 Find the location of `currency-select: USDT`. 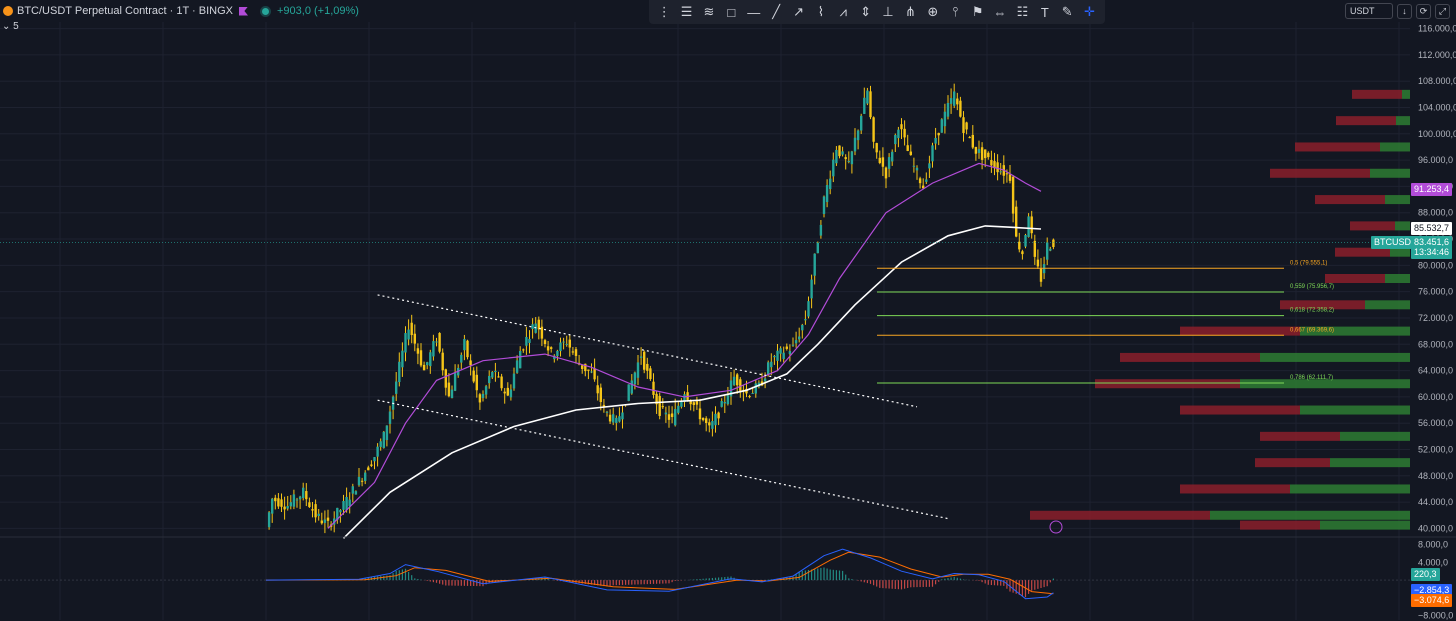

currency-select: USDT is located at coordinates (1369, 11).